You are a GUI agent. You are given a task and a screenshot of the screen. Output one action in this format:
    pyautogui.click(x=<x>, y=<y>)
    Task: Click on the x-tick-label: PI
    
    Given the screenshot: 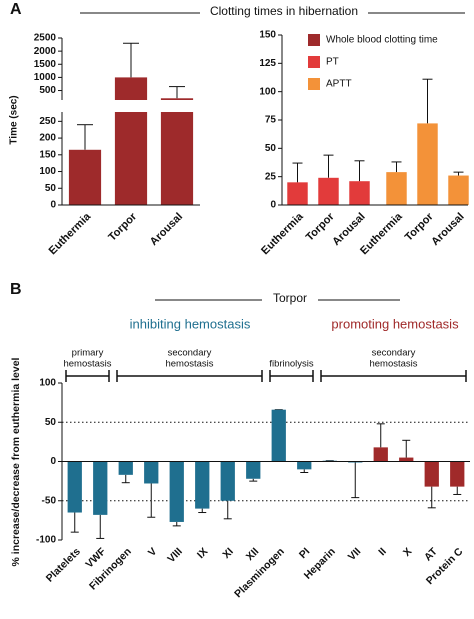 What is the action you would take?
    pyautogui.click(x=305, y=554)
    